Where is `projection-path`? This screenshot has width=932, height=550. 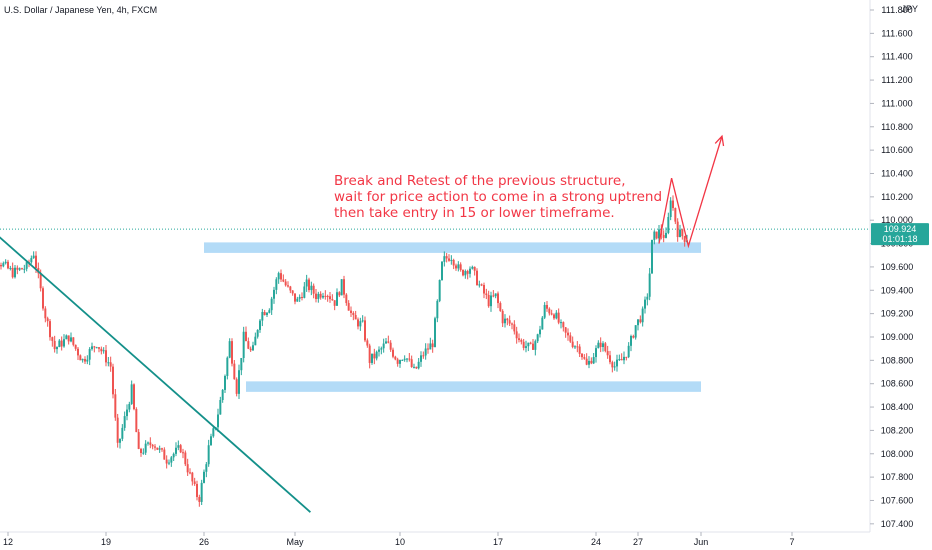
projection-path is located at coordinates (691, 191).